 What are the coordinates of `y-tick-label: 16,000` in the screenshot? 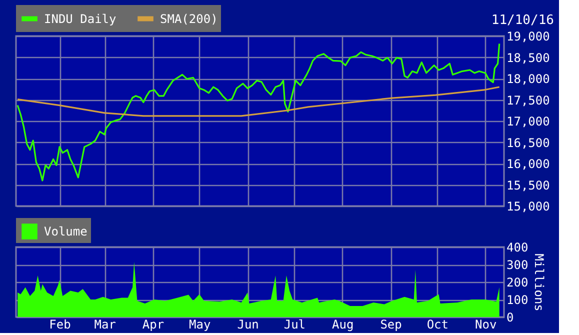 It's located at (528, 164).